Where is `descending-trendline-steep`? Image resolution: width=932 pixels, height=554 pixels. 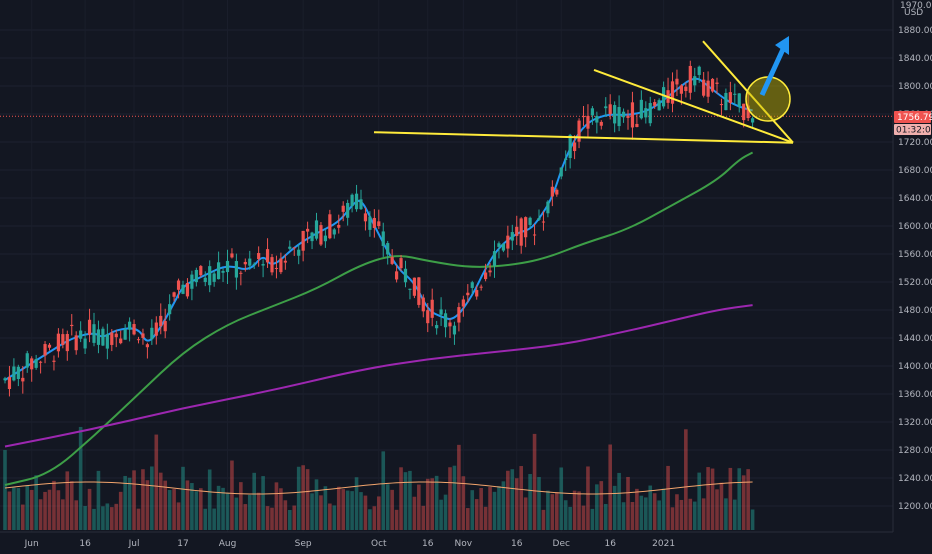
descending-trendline-steep is located at coordinates (748, 92).